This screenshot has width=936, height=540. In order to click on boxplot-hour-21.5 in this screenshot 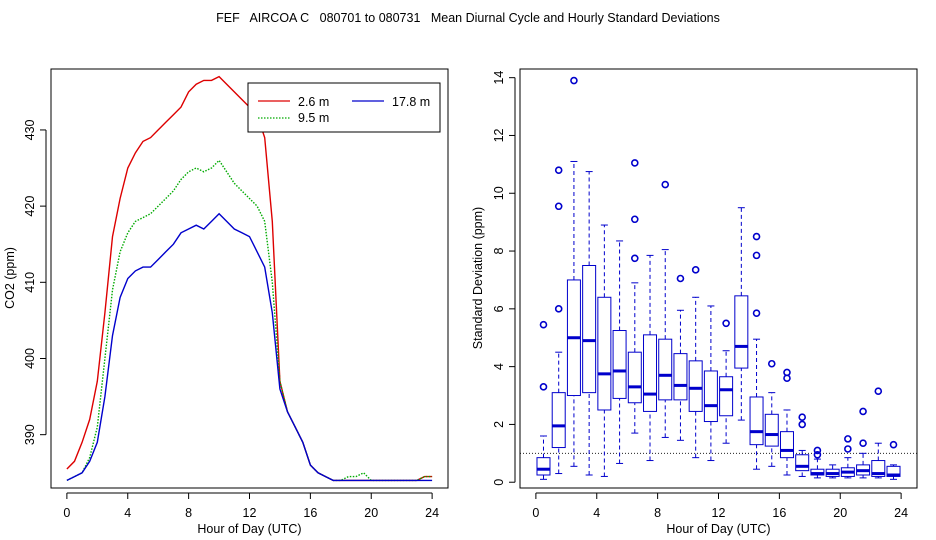, I will do `click(863, 443)`.